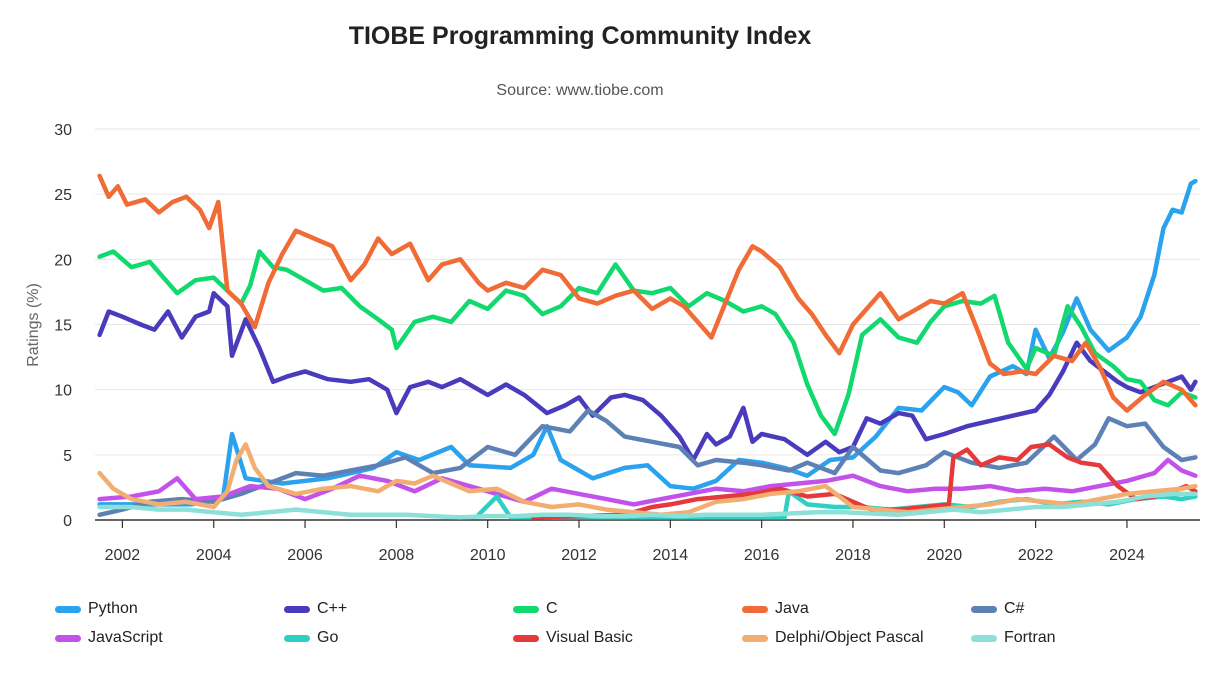 The image size is (1217, 681). What do you see at coordinates (589, 637) in the screenshot?
I see `legend-label: Visual Basic` at bounding box center [589, 637].